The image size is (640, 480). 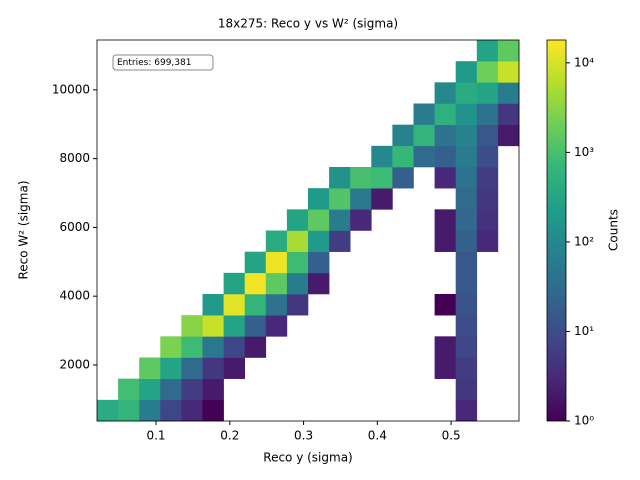 What do you see at coordinates (556, 230) in the screenshot?
I see `colorbar` at bounding box center [556, 230].